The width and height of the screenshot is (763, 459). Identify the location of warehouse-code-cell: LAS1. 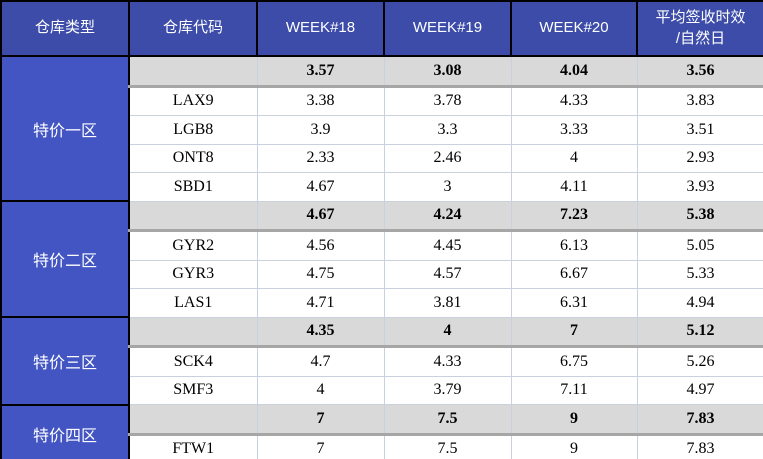
(193, 303).